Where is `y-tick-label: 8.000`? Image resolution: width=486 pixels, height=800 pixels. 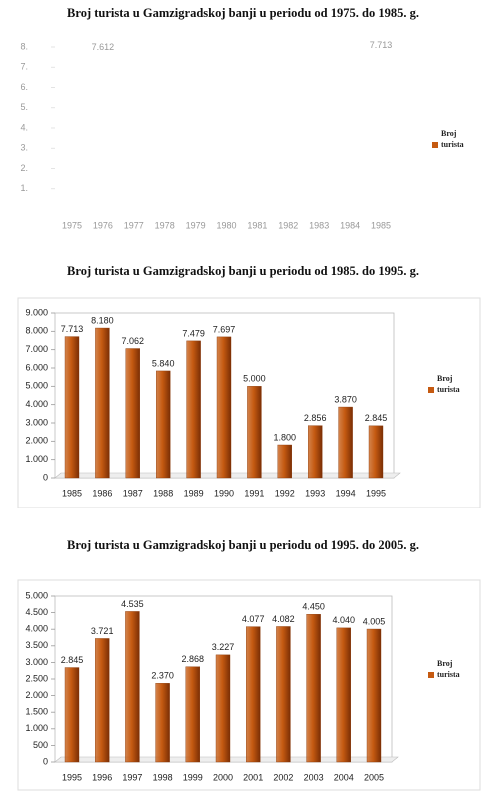
y-tick-label: 8.000 is located at coordinates (36, 331).